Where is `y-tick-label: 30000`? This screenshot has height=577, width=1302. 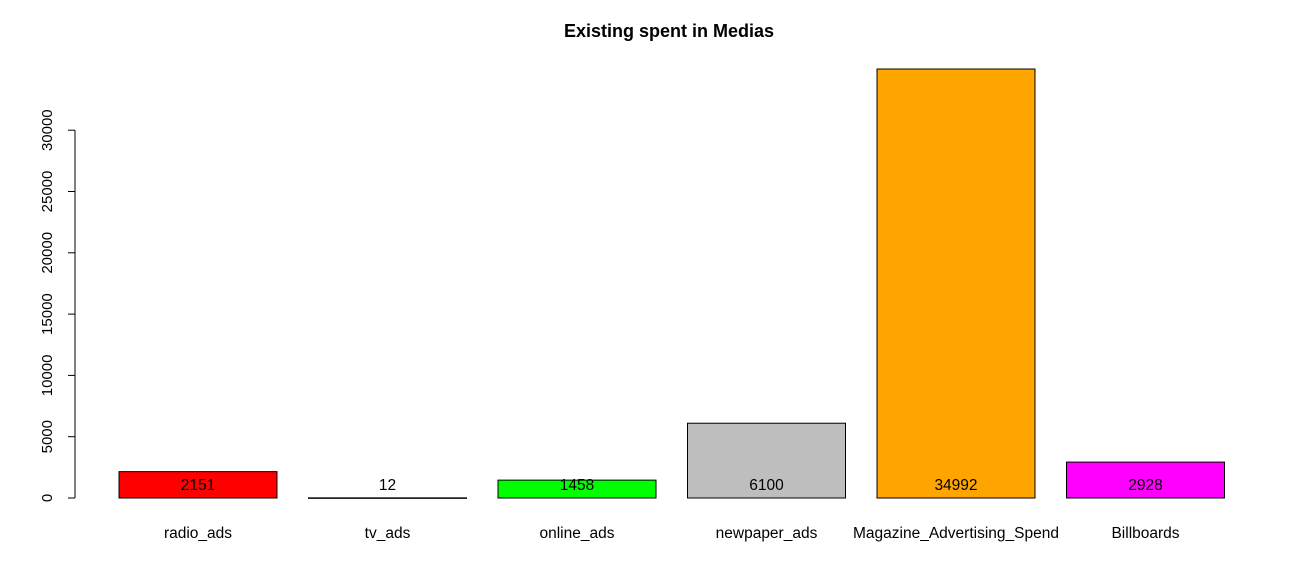 y-tick-label: 30000 is located at coordinates (47, 130).